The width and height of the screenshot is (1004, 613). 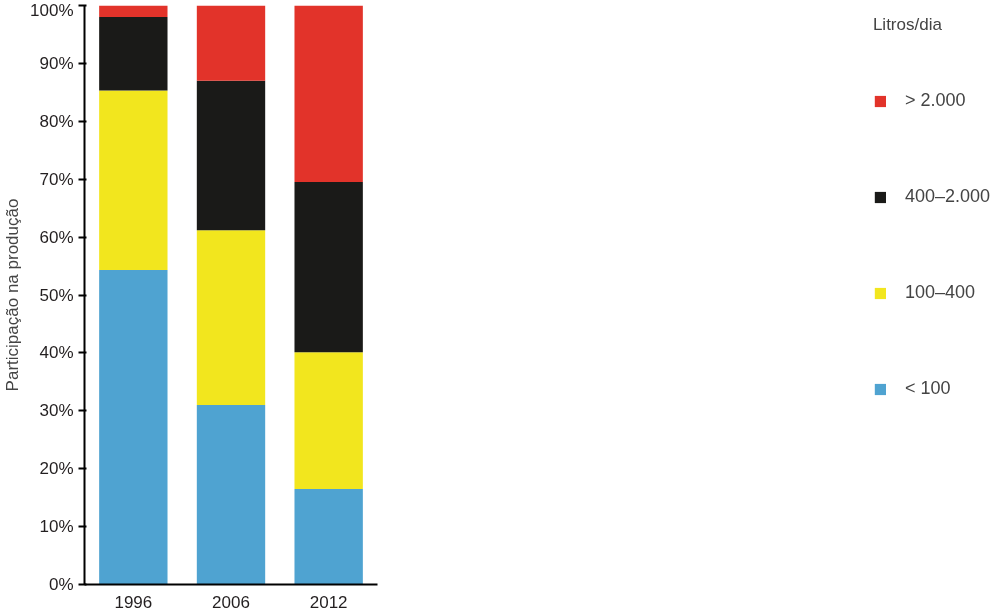 I want to click on legend-label: 100–400, so click(x=939, y=292).